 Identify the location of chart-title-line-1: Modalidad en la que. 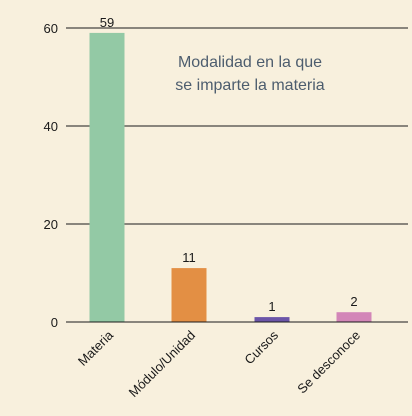
(250, 62).